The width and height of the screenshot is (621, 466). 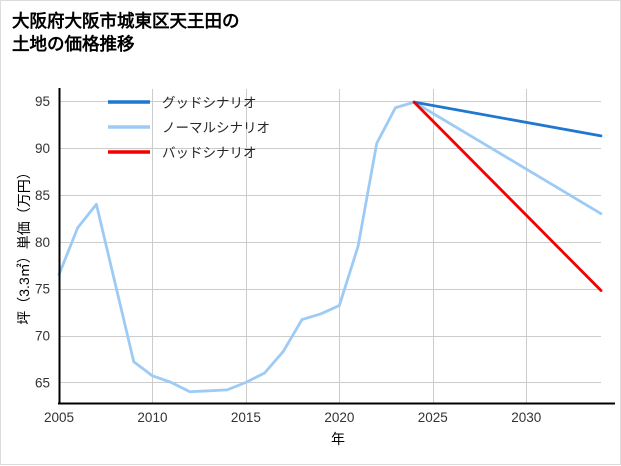 I want to click on x-tick-label: 2025, so click(x=433, y=417).